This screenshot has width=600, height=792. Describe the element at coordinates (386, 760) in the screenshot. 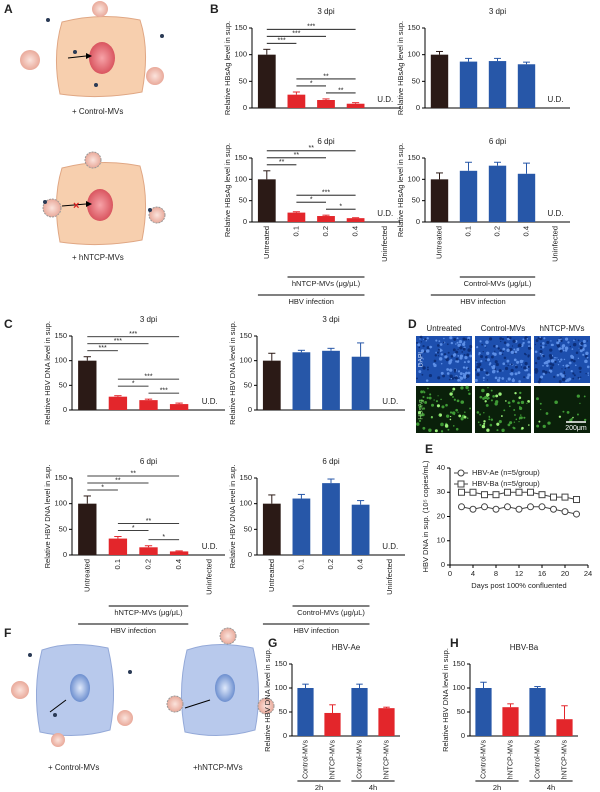

I see `x-tick-label: hNTCP-MVs` at that location.